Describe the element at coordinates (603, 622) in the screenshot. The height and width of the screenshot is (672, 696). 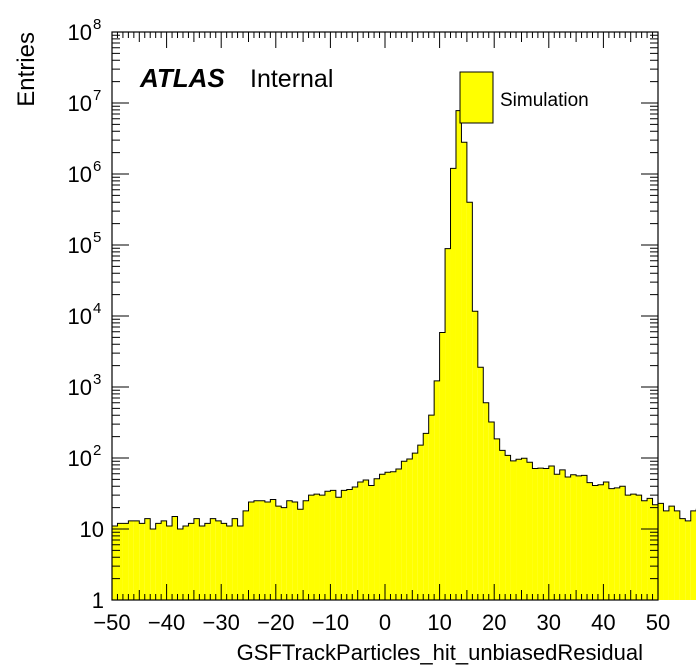
I see `x-tick-label: 40` at that location.